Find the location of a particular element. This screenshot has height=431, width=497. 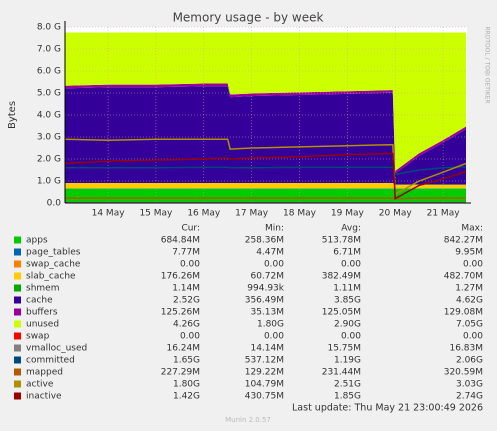

y-axis-label: Bytes is located at coordinates (12, 115).